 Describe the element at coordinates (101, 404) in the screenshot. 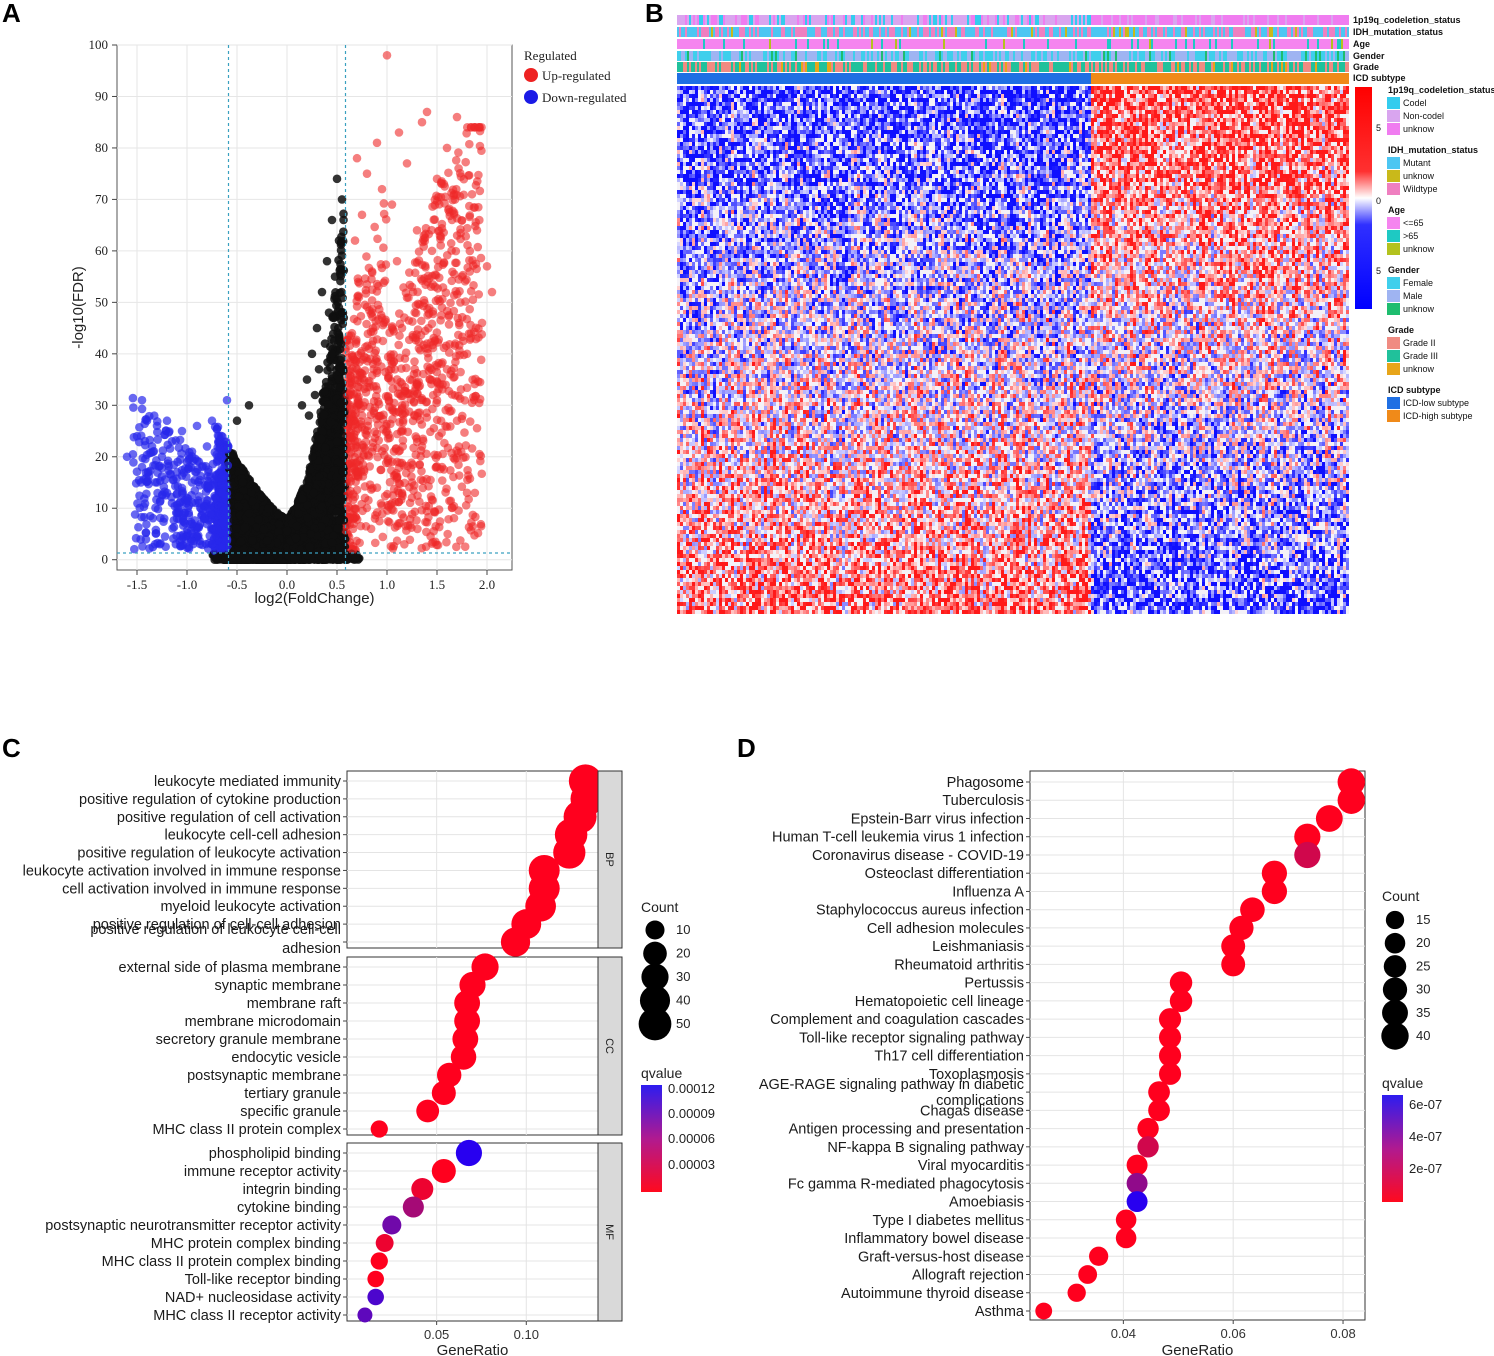

I see `y-tick-label: 30` at that location.